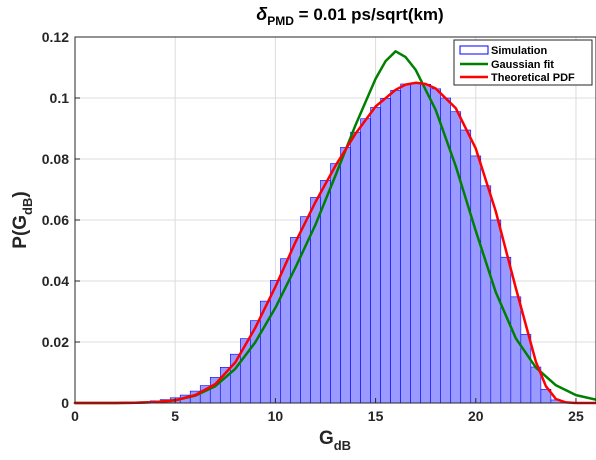 The image size is (596, 460). What do you see at coordinates (20, 232) in the screenshot?
I see `y-label-main: P(G` at bounding box center [20, 232].